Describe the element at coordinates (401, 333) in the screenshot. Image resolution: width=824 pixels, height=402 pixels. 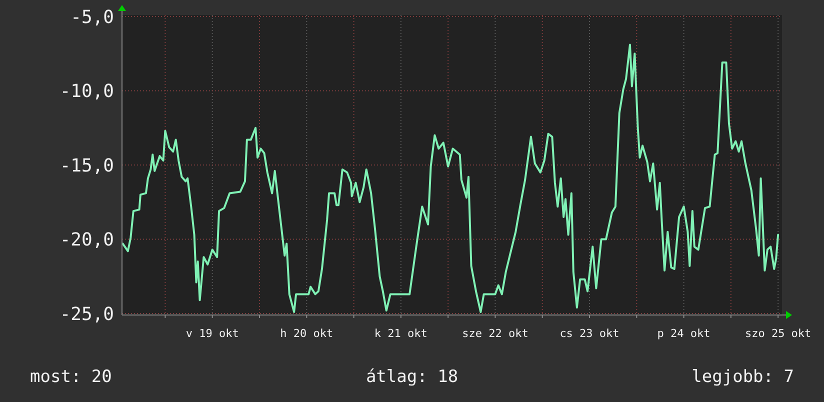
I see `x-tick-label: k 21 okt` at that location.